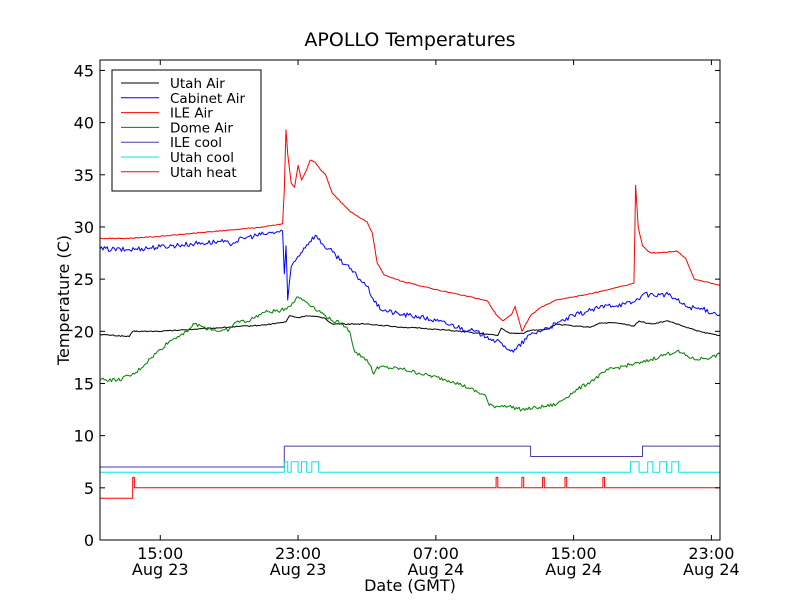 This screenshot has width=800, height=600. What do you see at coordinates (410, 326) in the screenshot?
I see `series-line-utah-air` at bounding box center [410, 326].